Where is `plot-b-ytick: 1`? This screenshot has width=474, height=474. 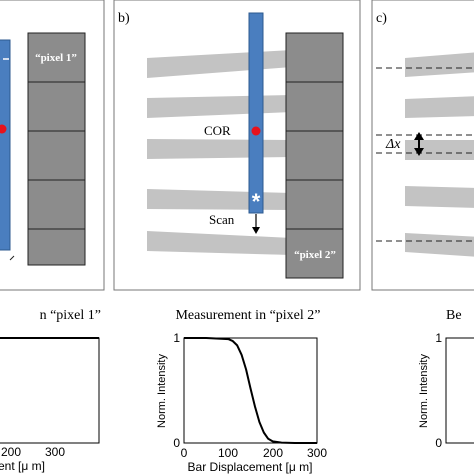
plot-b-ytick: 1 is located at coordinates (176, 338).